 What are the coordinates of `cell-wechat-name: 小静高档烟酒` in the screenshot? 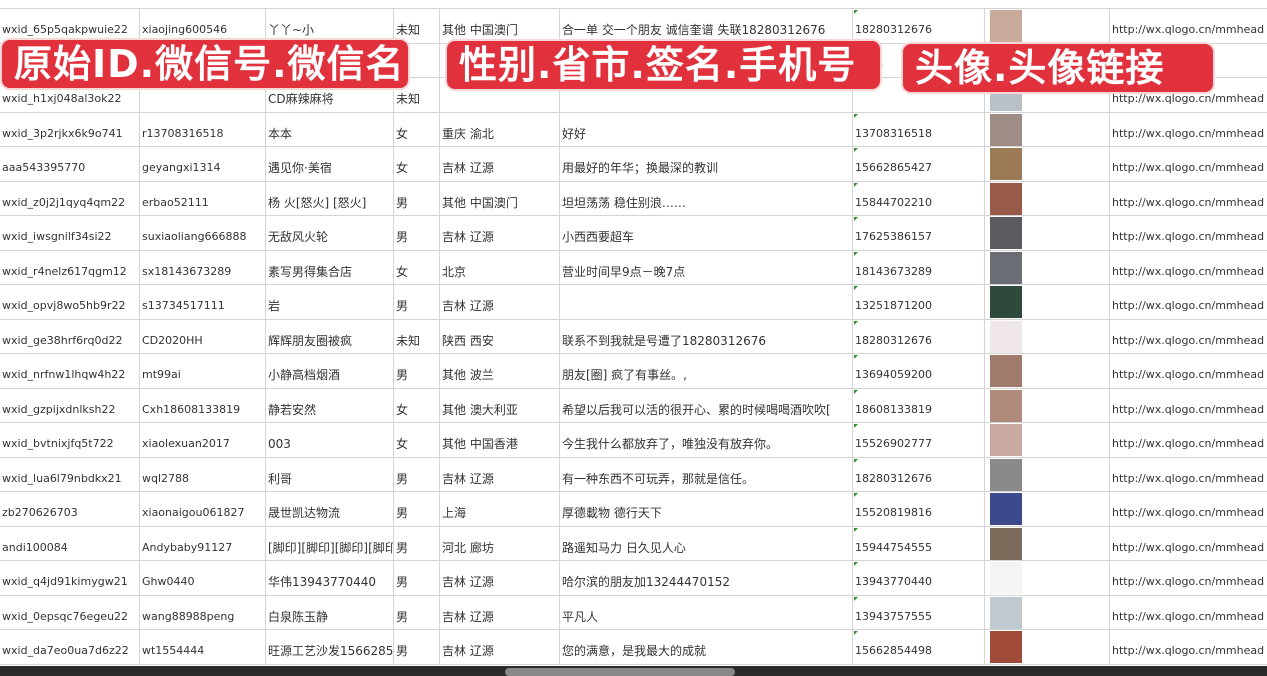 It's located at (330, 371).